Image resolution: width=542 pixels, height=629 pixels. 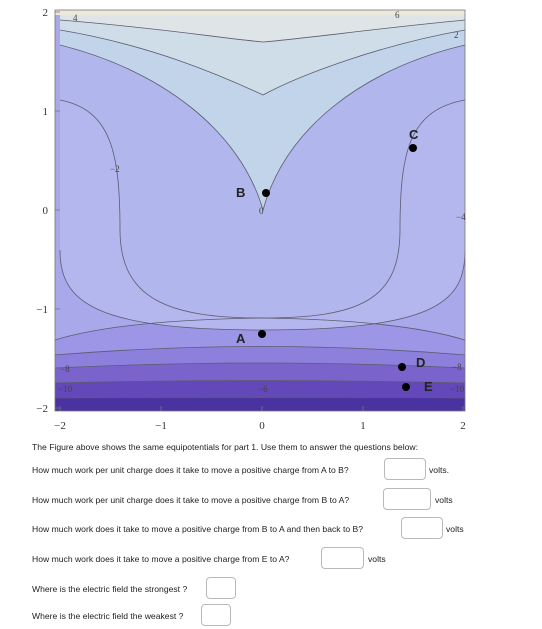 I want to click on y-tick-label: 1, so click(x=46, y=112).